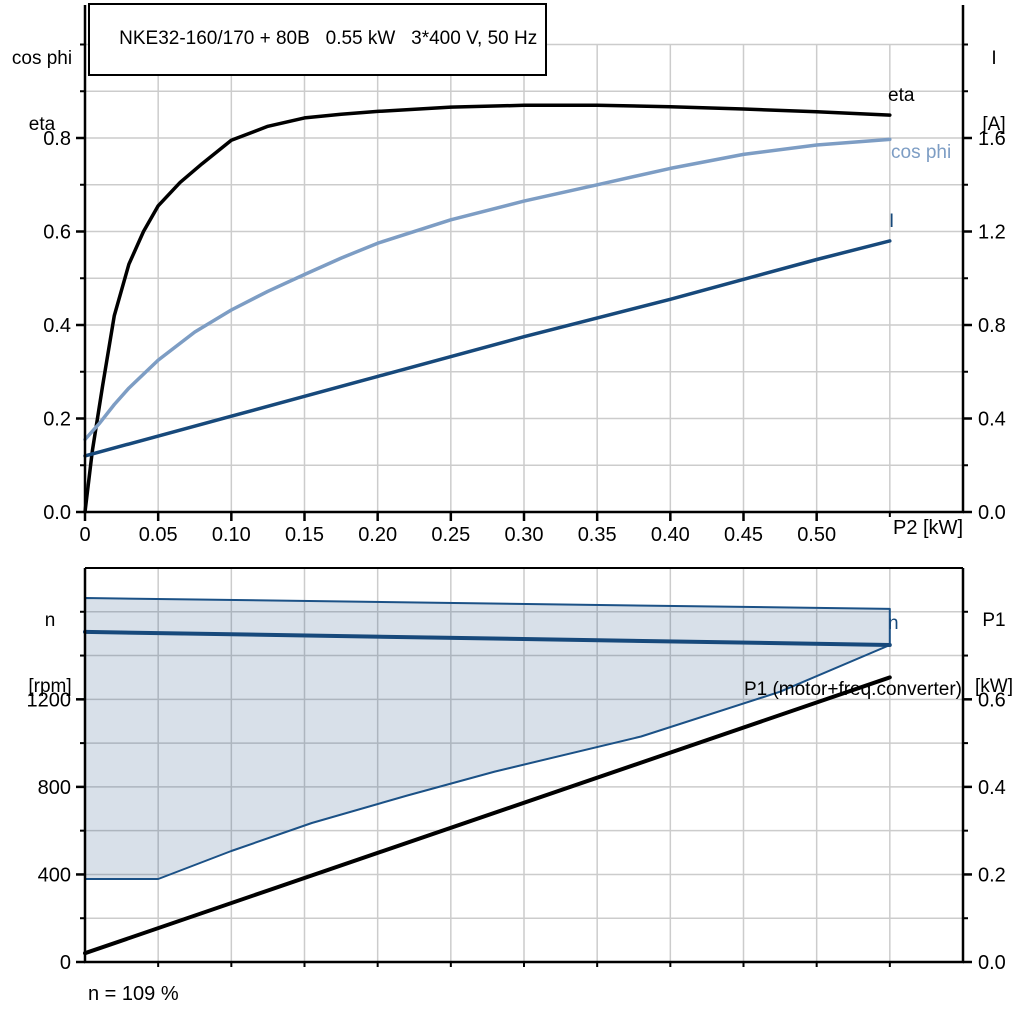 The height and width of the screenshot is (1024, 1024). What do you see at coordinates (450, 535) in the screenshot?
I see `x-tick-label-top: 0.25` at bounding box center [450, 535].